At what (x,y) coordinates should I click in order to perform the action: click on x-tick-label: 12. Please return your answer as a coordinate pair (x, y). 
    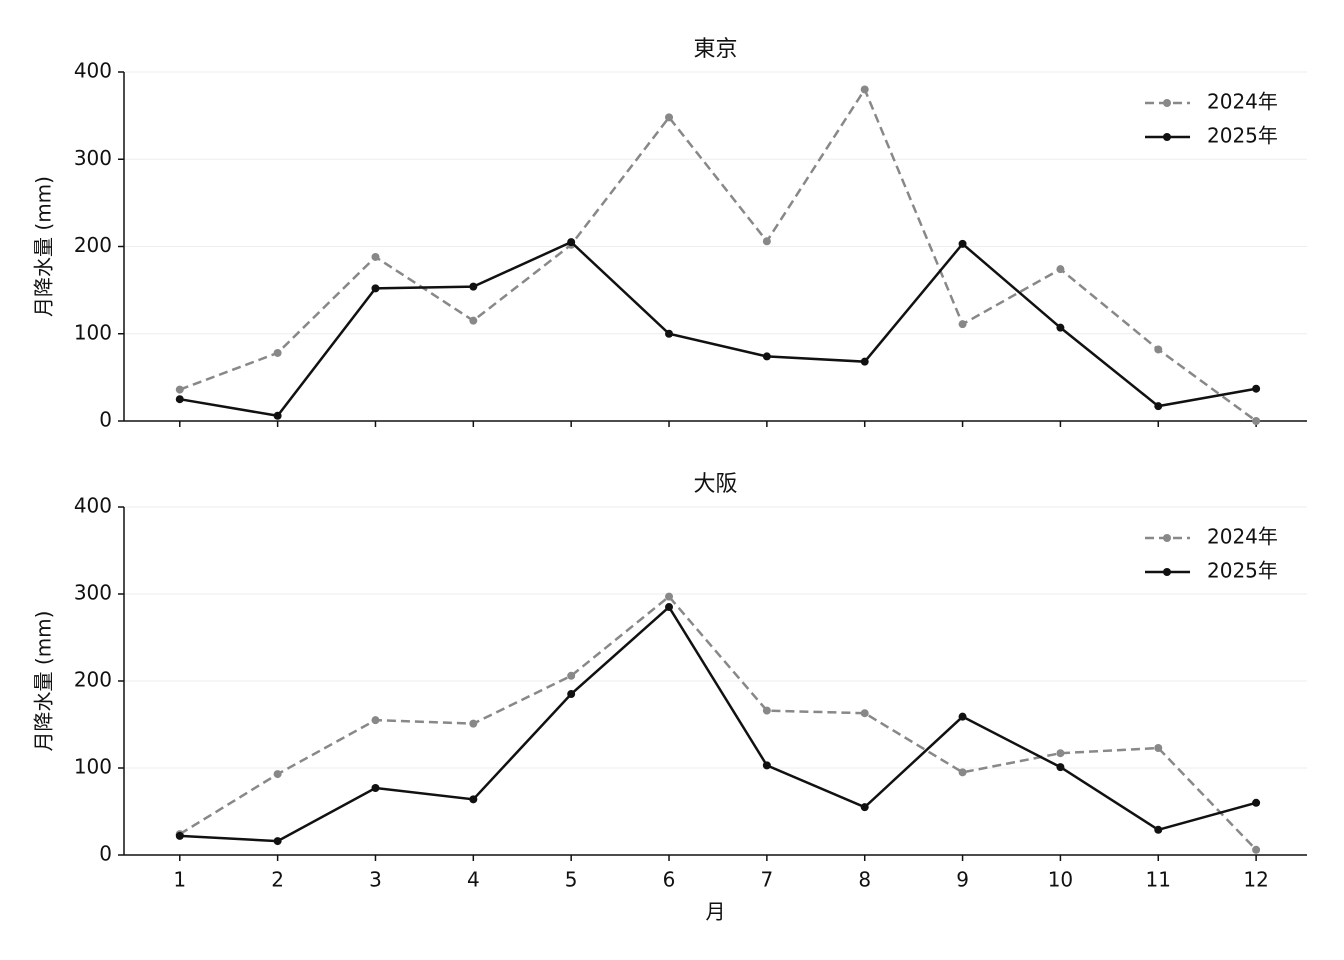
    Looking at the image, I should click on (1255, 880).